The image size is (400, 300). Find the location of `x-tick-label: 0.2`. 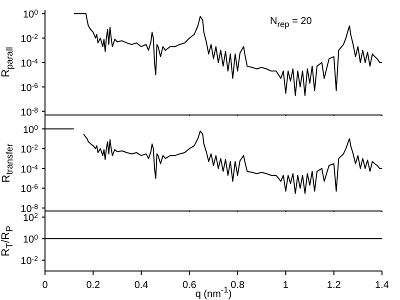

x-tick-label: 0.2 is located at coordinates (93, 285).